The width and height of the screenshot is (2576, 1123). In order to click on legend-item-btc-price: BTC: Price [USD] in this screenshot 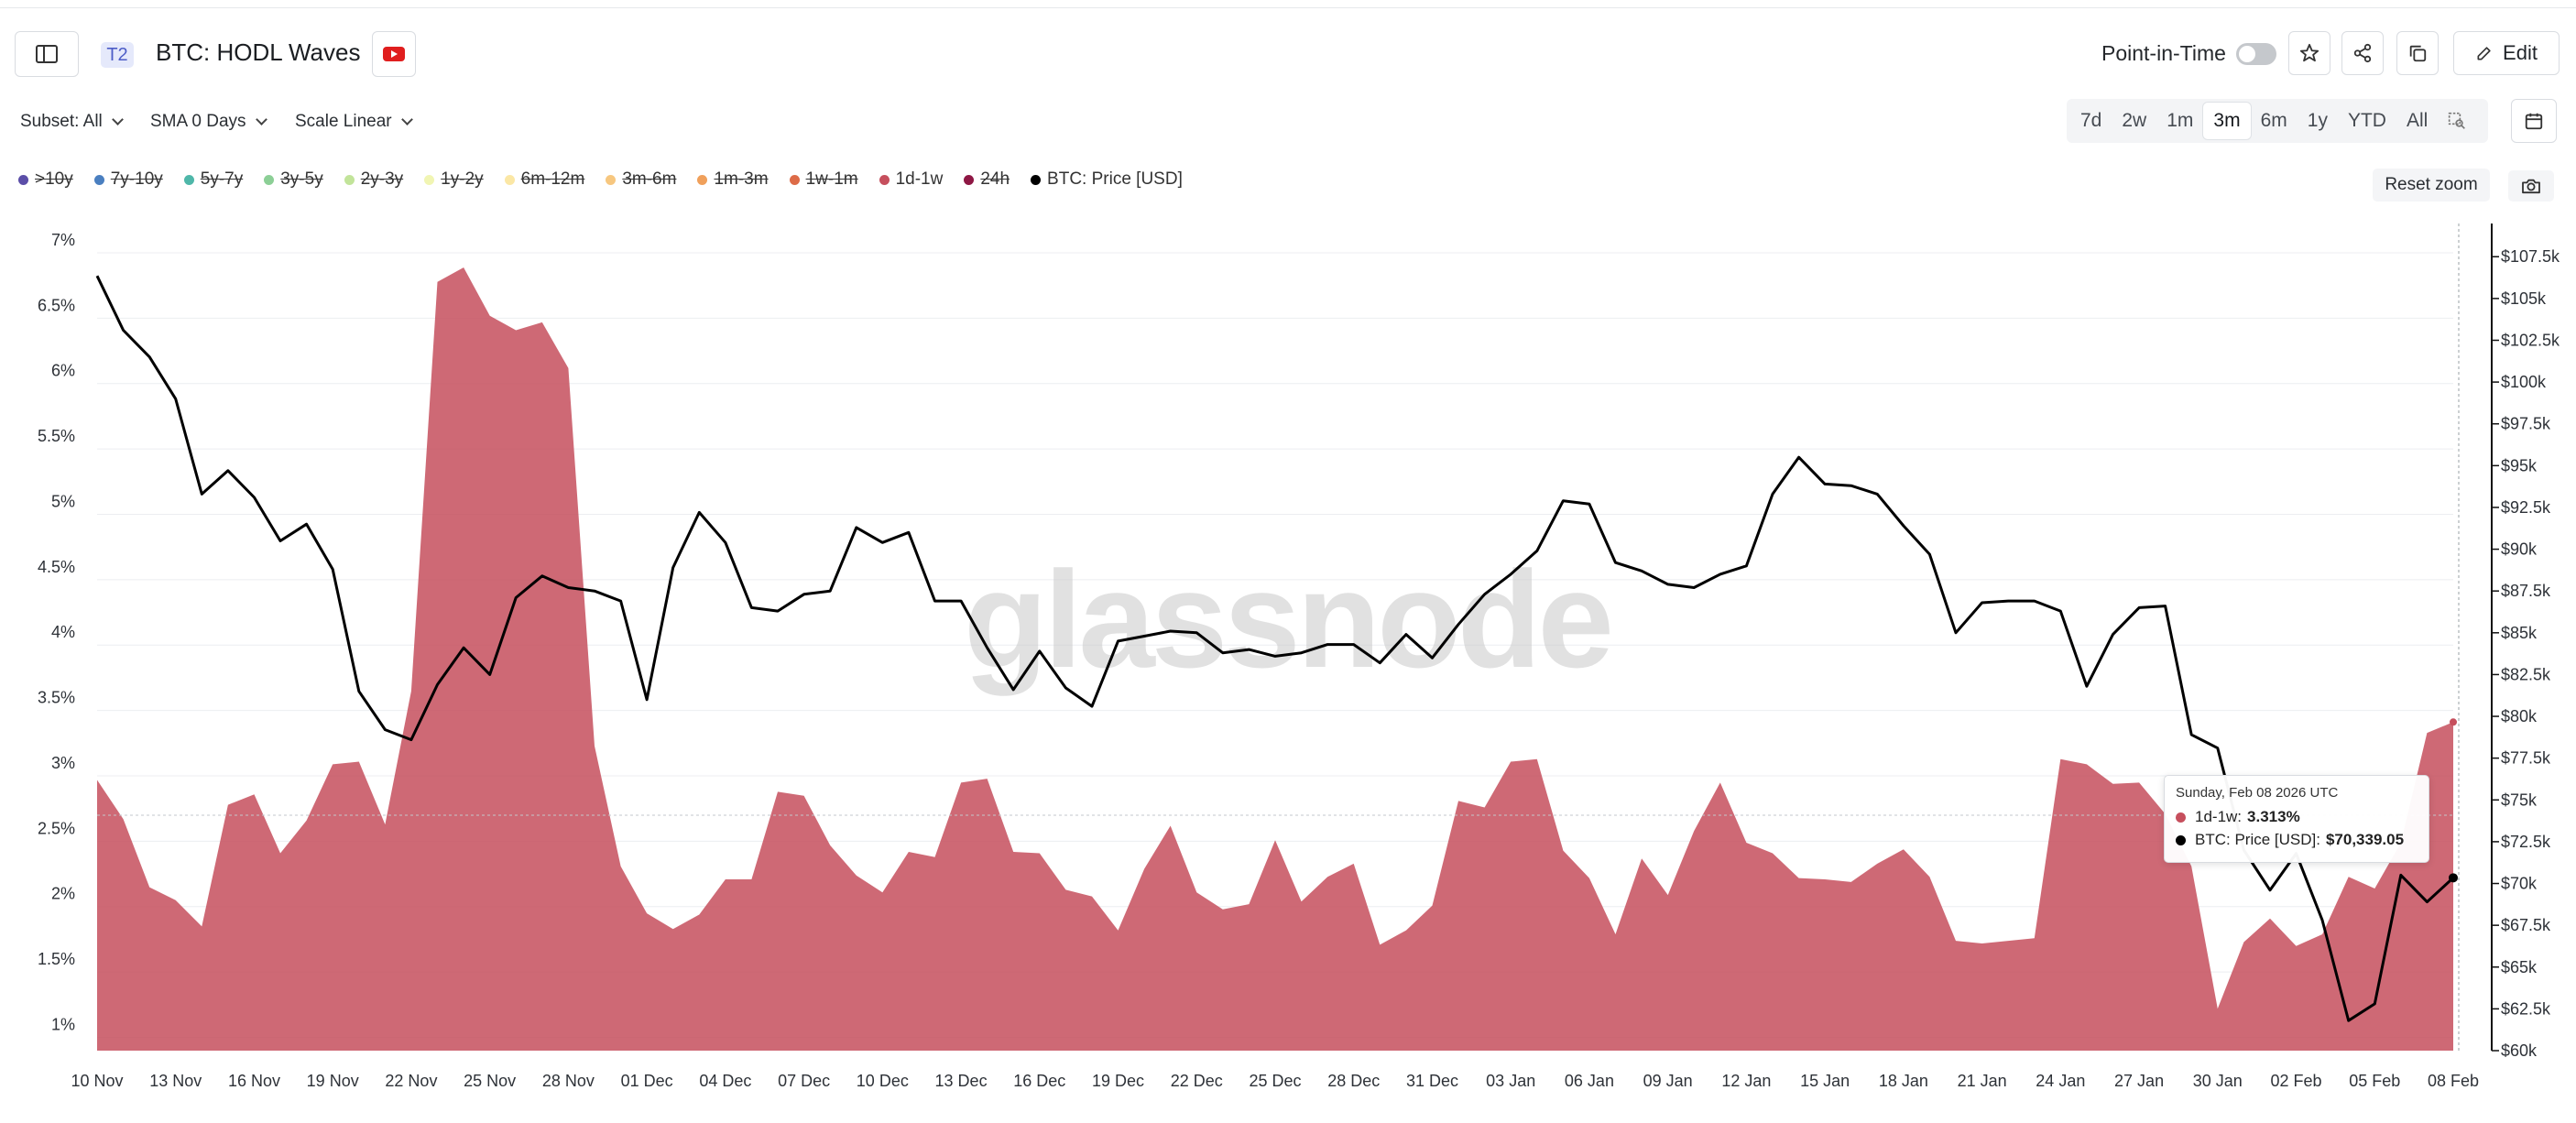, I will do `click(1107, 179)`.